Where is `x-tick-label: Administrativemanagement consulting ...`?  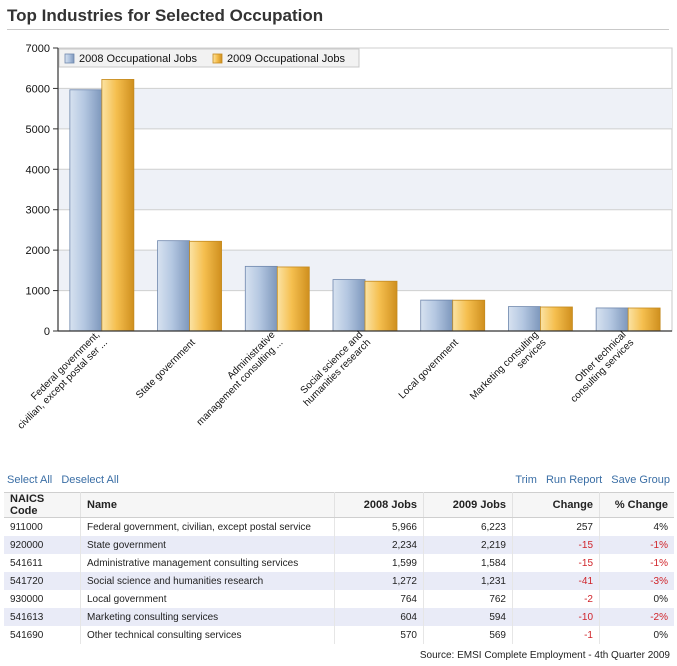
x-tick-label: Administrativemanagement consulting ... is located at coordinates (236, 378).